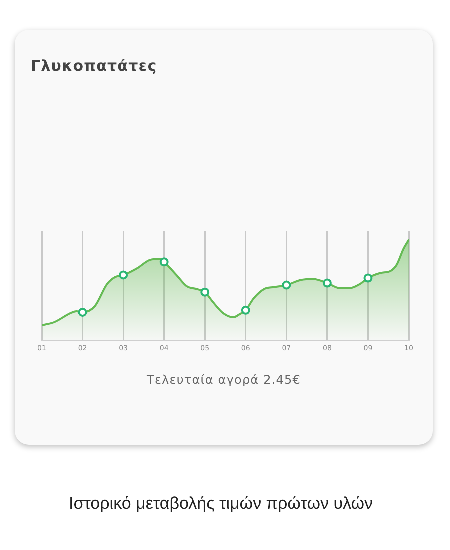 This screenshot has width=450, height=550. Describe the element at coordinates (224, 380) in the screenshot. I see `text: Τελευταία αγορά 2.45€` at that location.